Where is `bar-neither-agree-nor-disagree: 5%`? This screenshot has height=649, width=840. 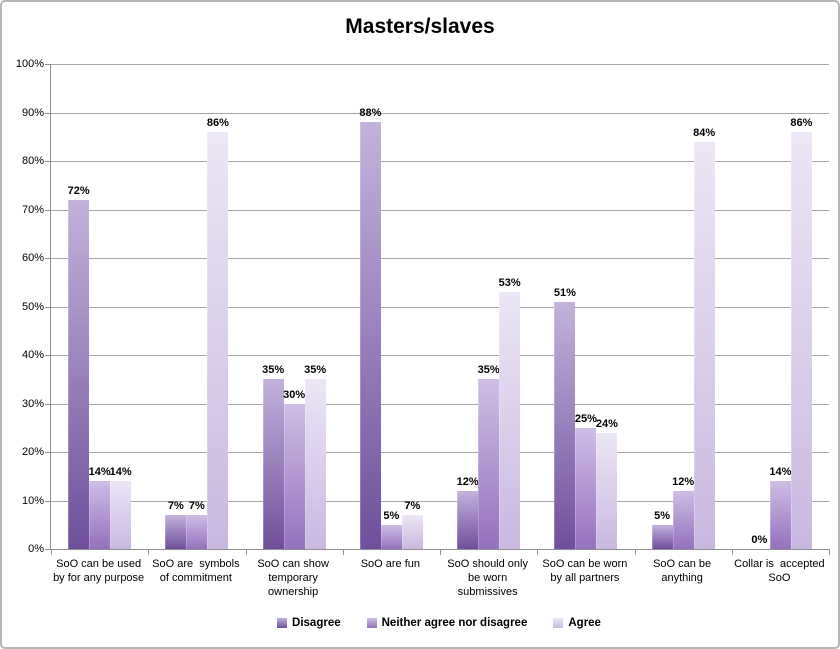
bar-neither-agree-nor-disagree: 5% is located at coordinates (391, 529).